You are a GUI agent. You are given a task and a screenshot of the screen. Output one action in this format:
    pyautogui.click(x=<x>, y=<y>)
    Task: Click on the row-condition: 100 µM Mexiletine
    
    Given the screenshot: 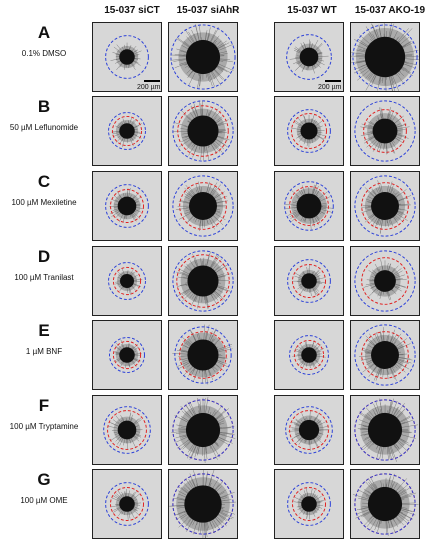 What is the action you would take?
    pyautogui.click(x=44, y=202)
    